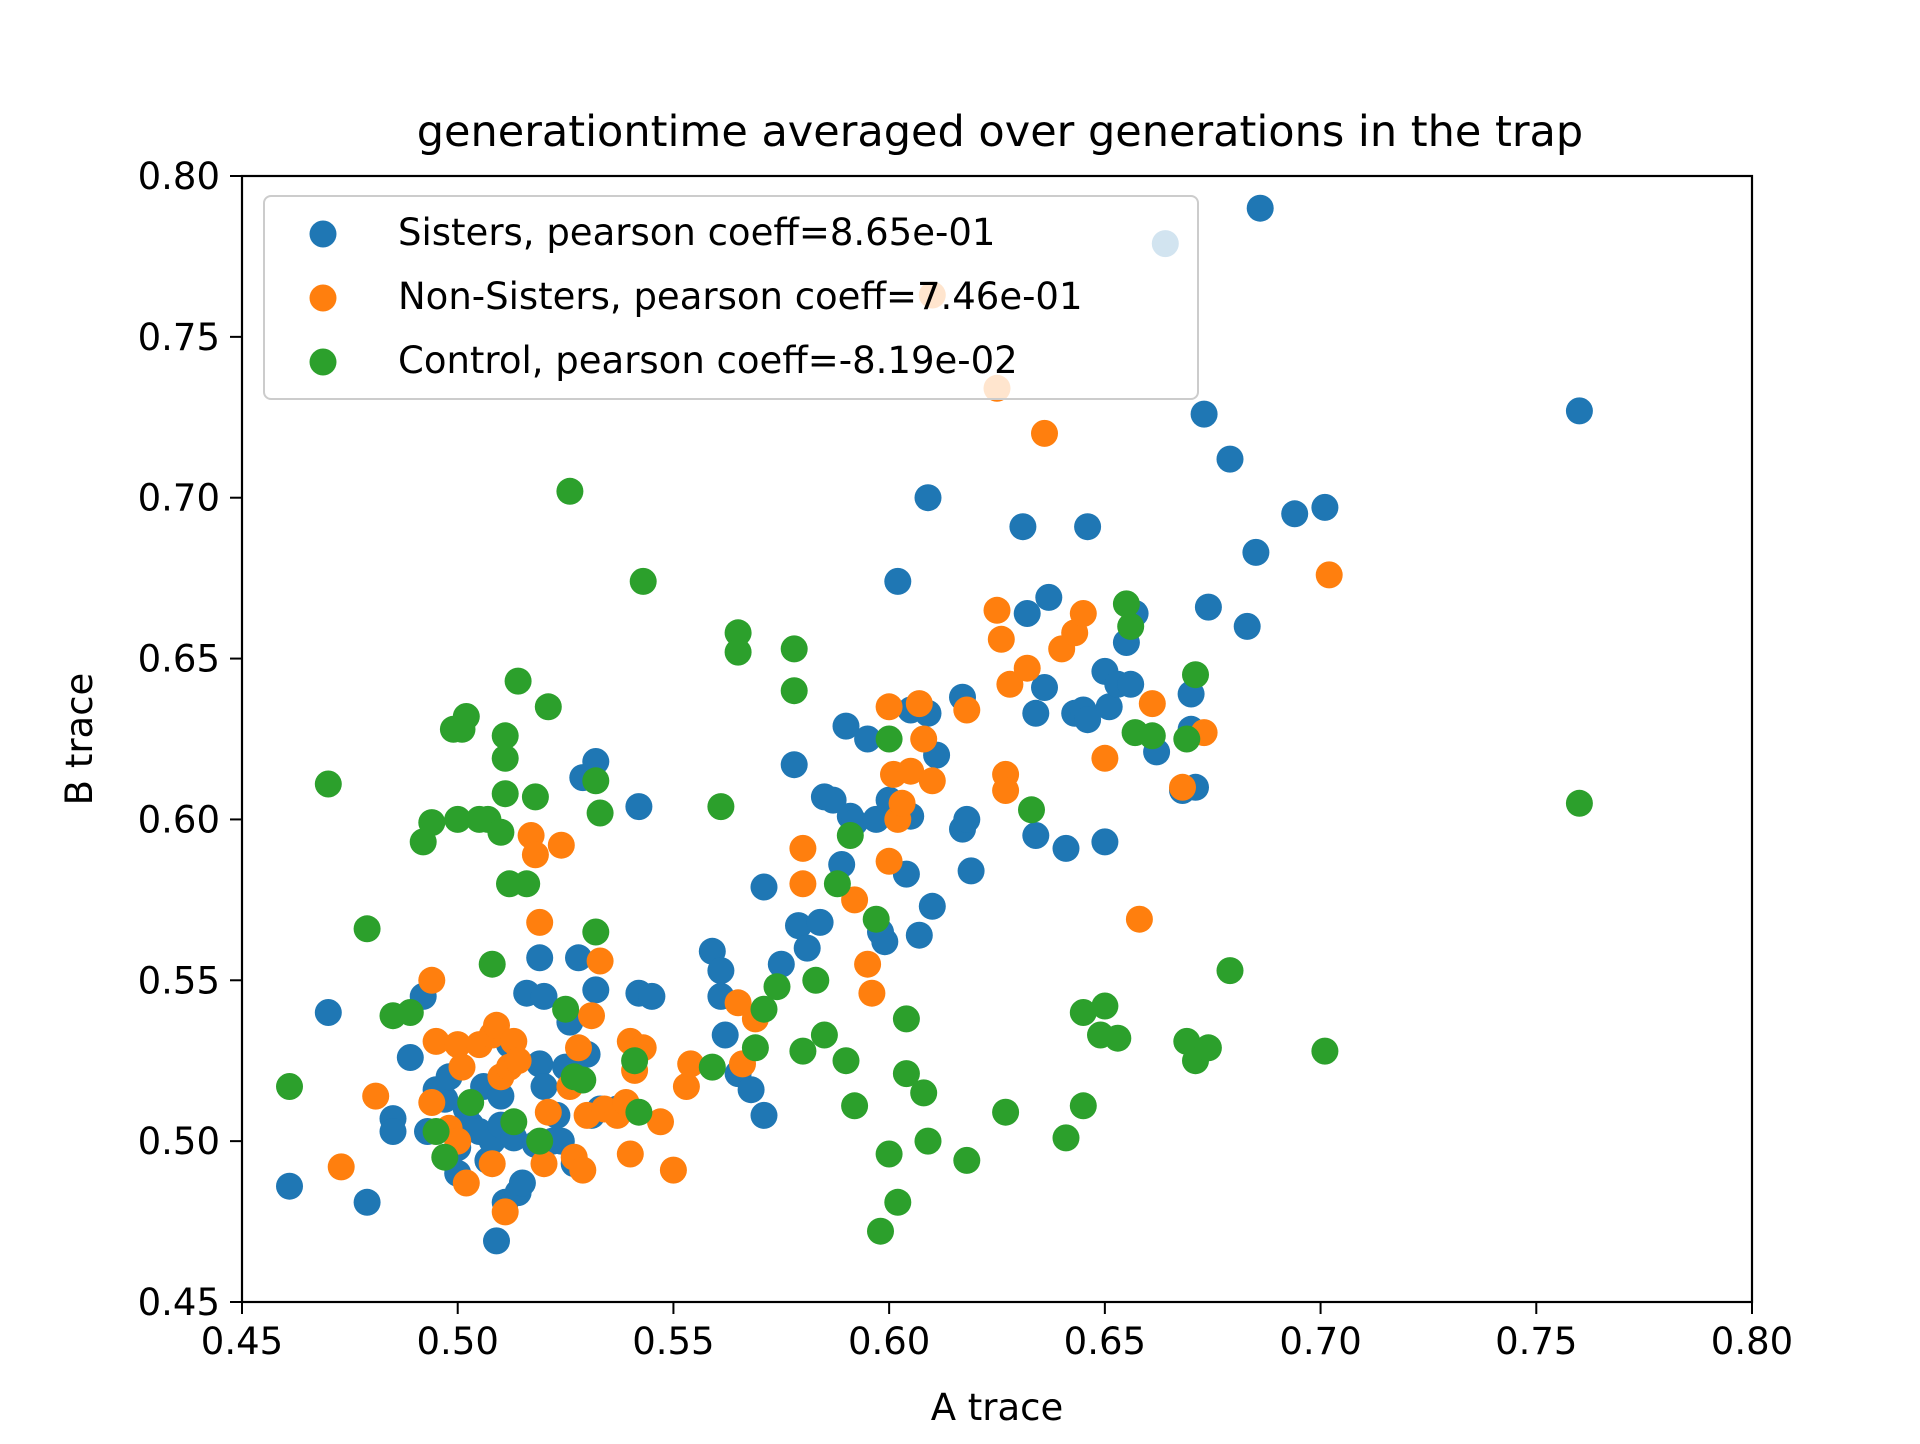 This screenshot has width=1920, height=1444. Describe the element at coordinates (889, 1341) in the screenshot. I see `x-tick-label: 0.60` at that location.